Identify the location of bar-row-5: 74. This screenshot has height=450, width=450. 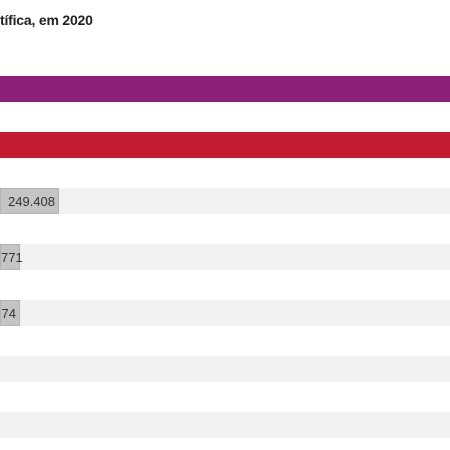
(225, 313).